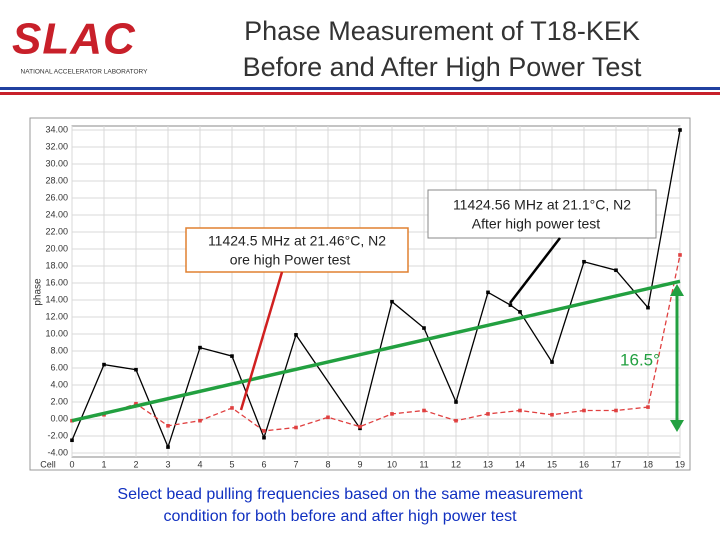 The width and height of the screenshot is (720, 545). What do you see at coordinates (56, 316) in the screenshot?
I see `y-tick-label: 12.00` at bounding box center [56, 316].